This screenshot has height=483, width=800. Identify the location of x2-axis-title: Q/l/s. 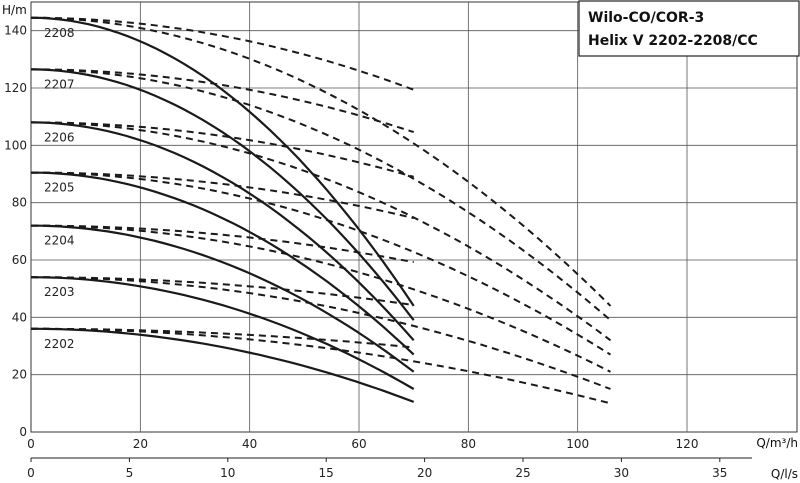
(784, 474).